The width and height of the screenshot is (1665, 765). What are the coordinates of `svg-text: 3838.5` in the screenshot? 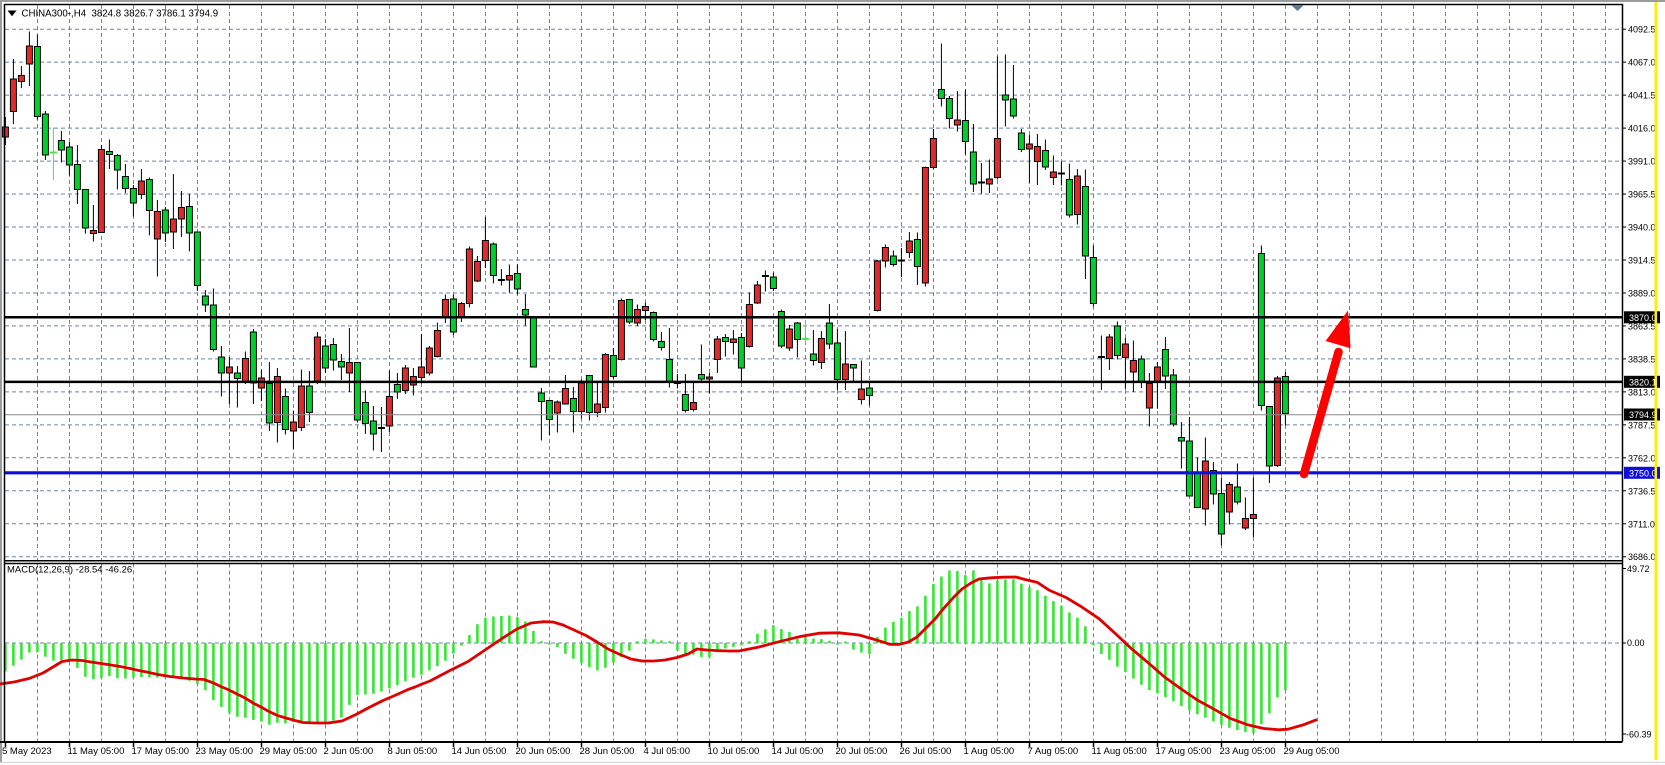 It's located at (1642, 359).